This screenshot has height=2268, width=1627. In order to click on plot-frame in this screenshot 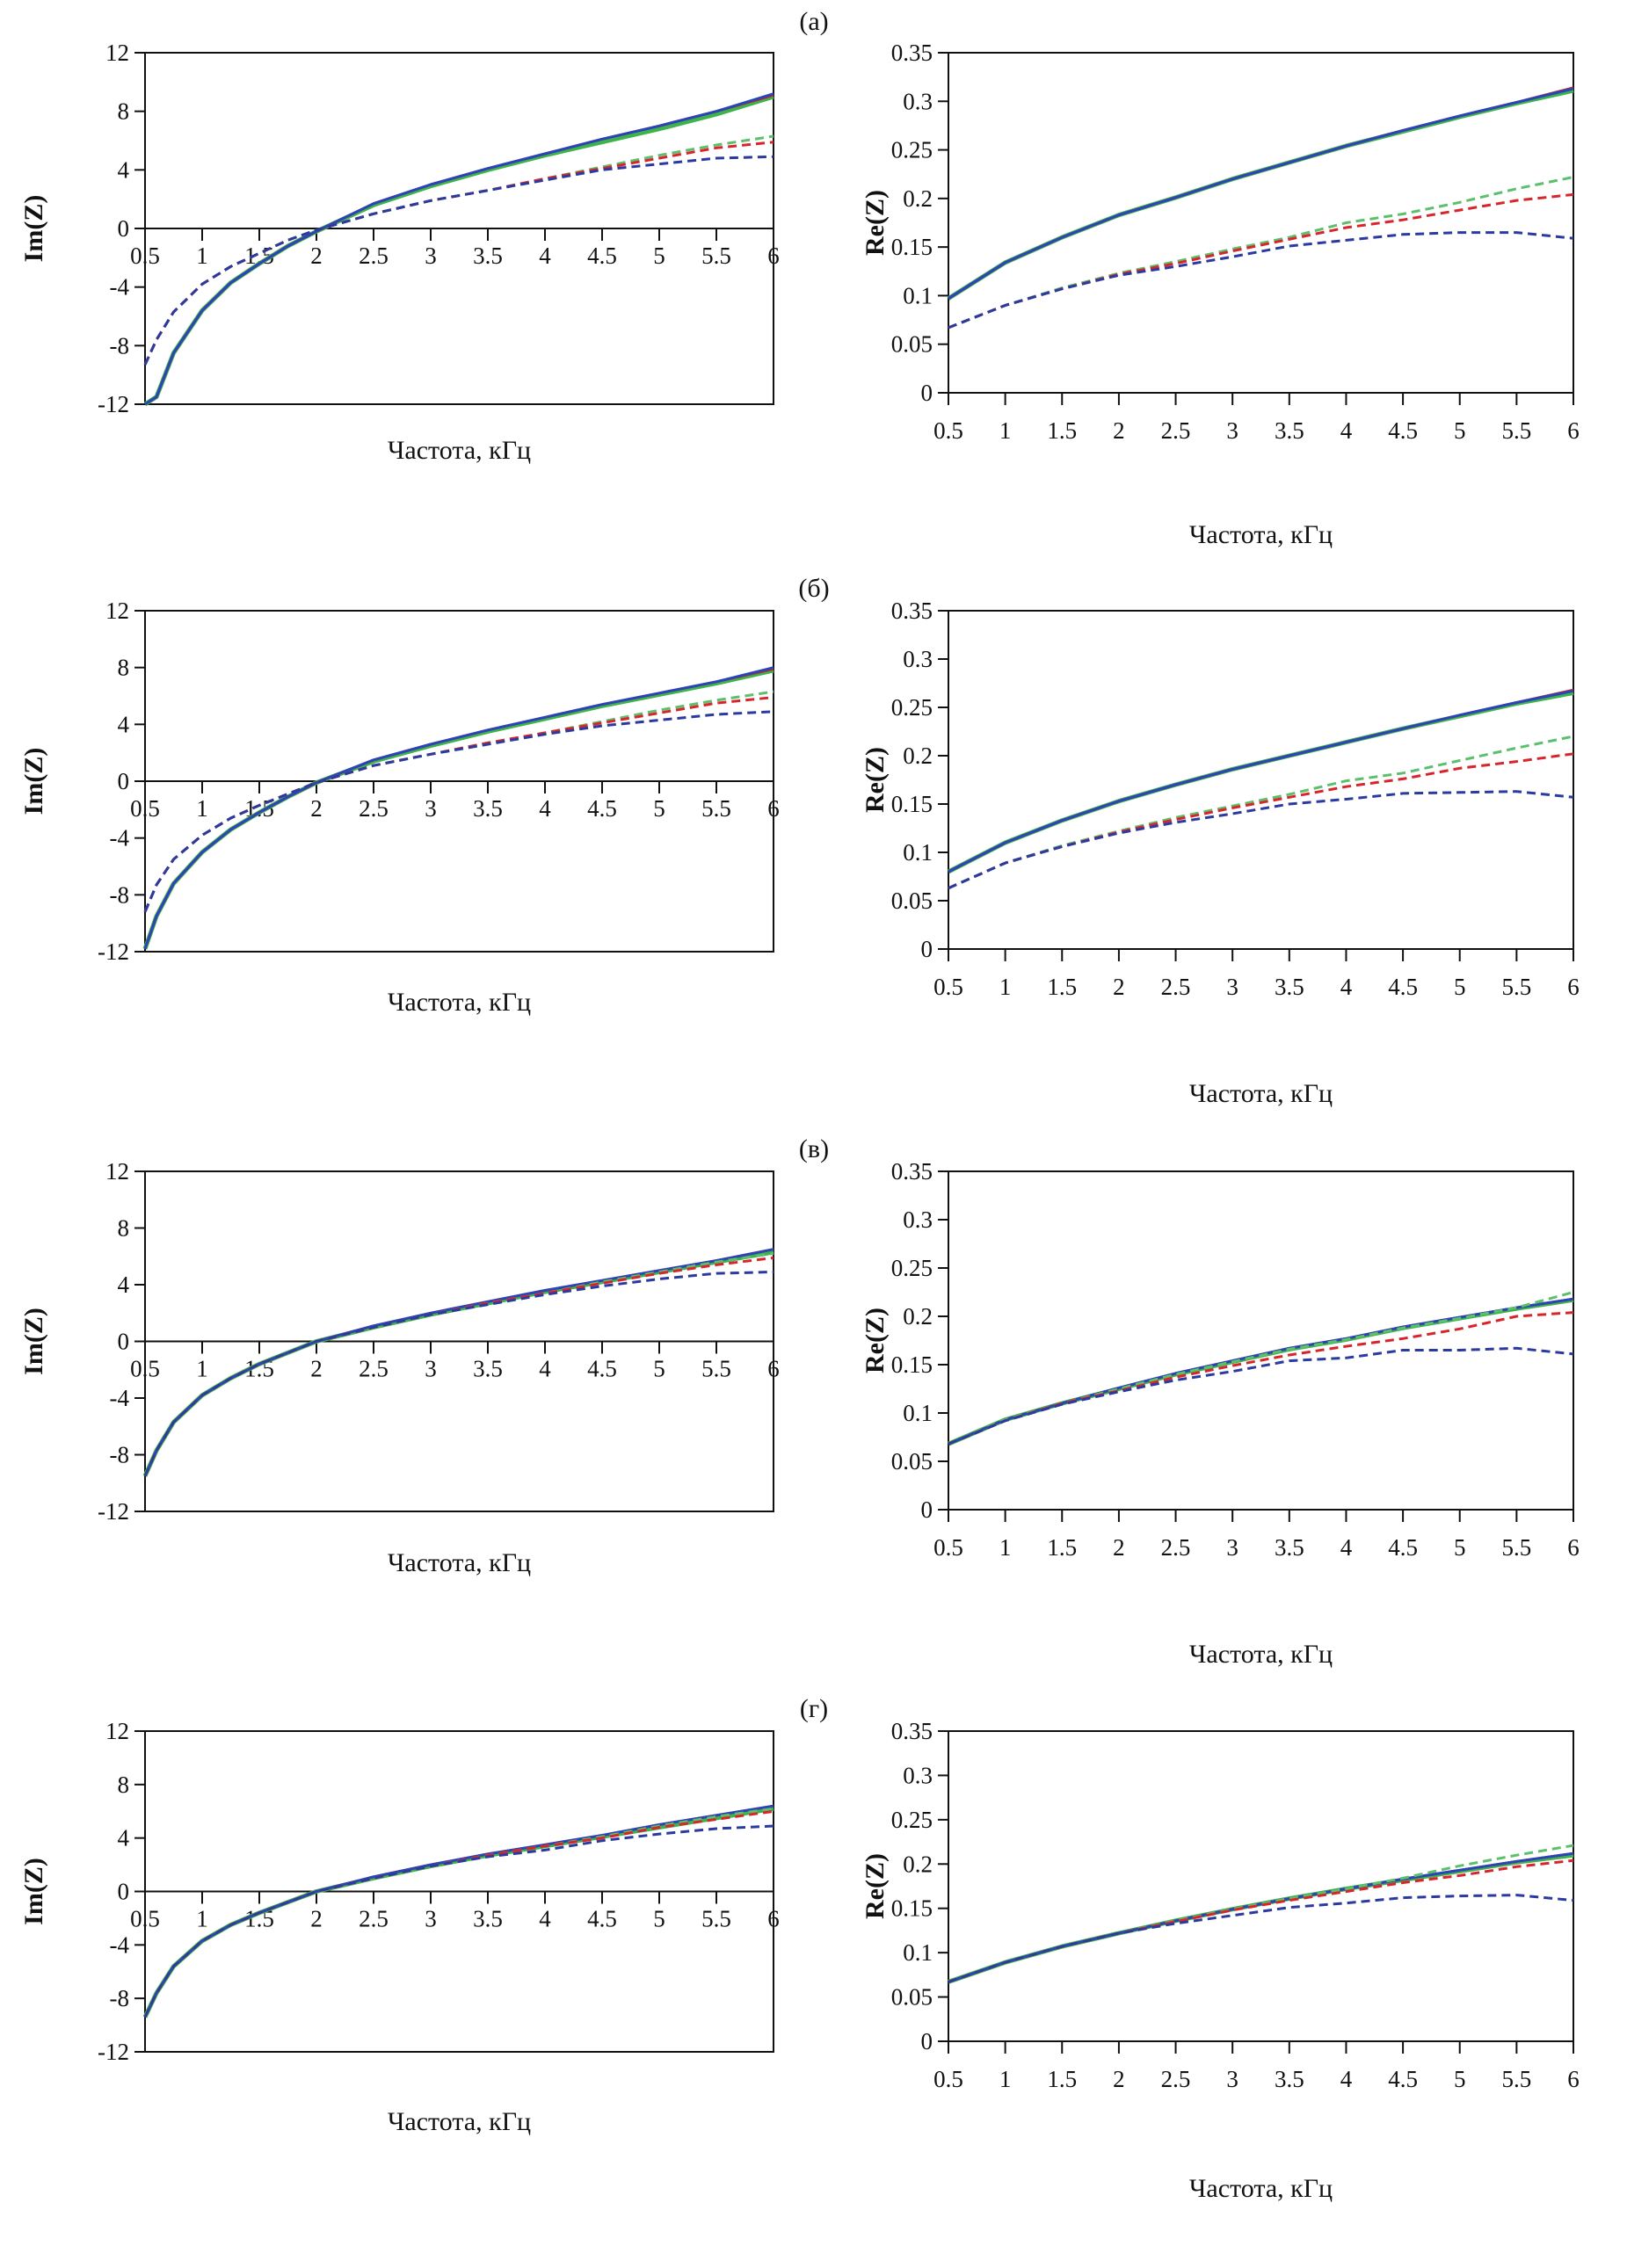, I will do `click(1261, 223)`.